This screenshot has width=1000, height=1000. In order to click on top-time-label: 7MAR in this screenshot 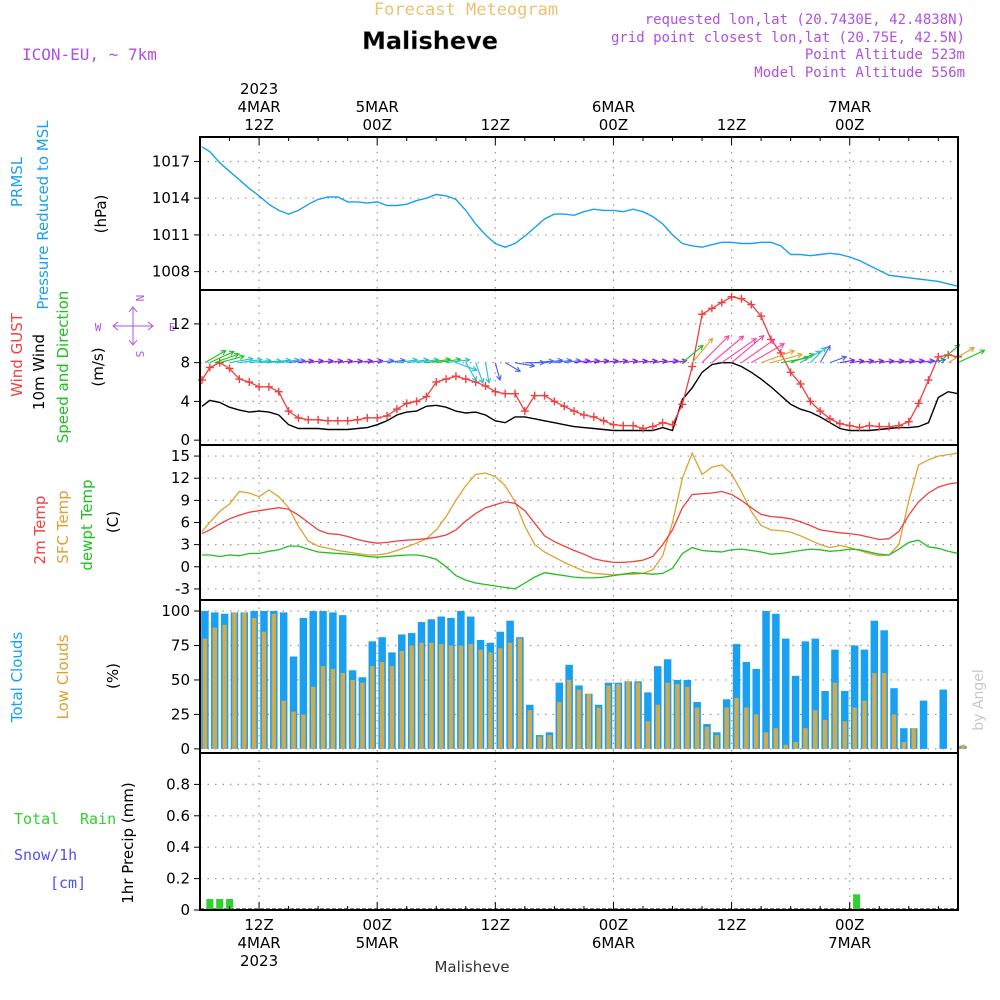, I will do `click(849, 107)`.